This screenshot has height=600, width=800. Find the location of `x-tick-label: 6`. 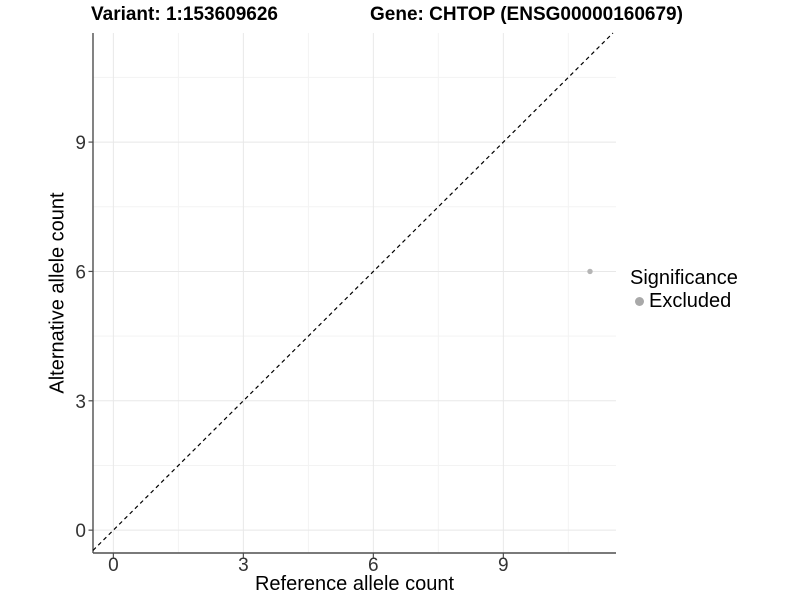

x-tick-label: 6 is located at coordinates (373, 565).